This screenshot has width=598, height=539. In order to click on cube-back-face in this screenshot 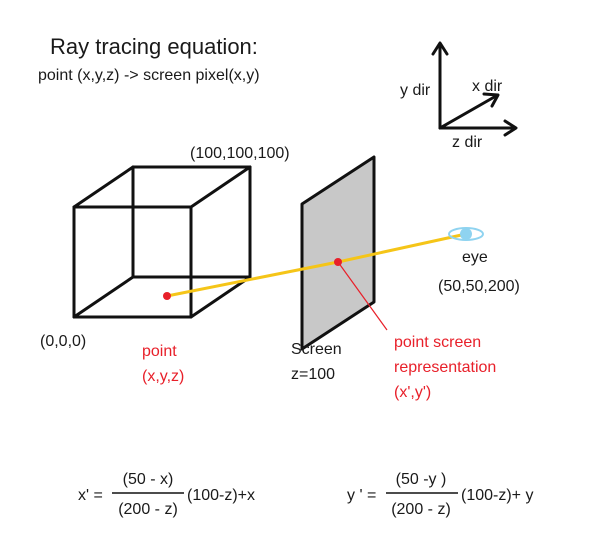, I will do `click(191, 222)`.